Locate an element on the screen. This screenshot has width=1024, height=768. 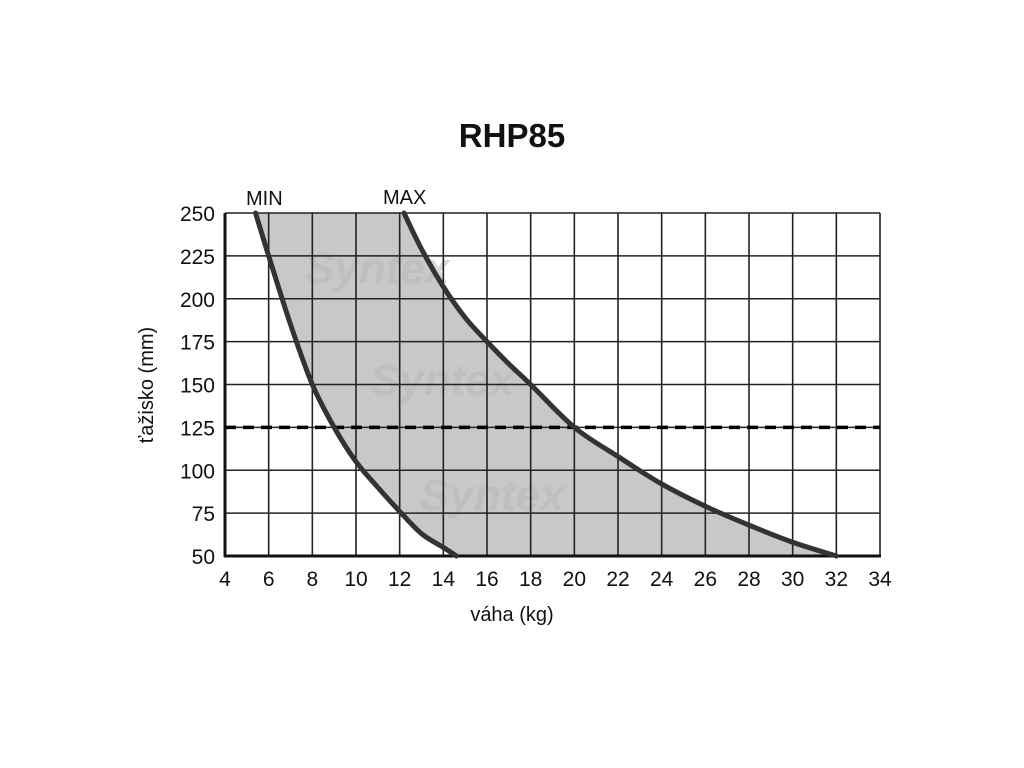
y-tick-label: 200 is located at coordinates (197, 300).